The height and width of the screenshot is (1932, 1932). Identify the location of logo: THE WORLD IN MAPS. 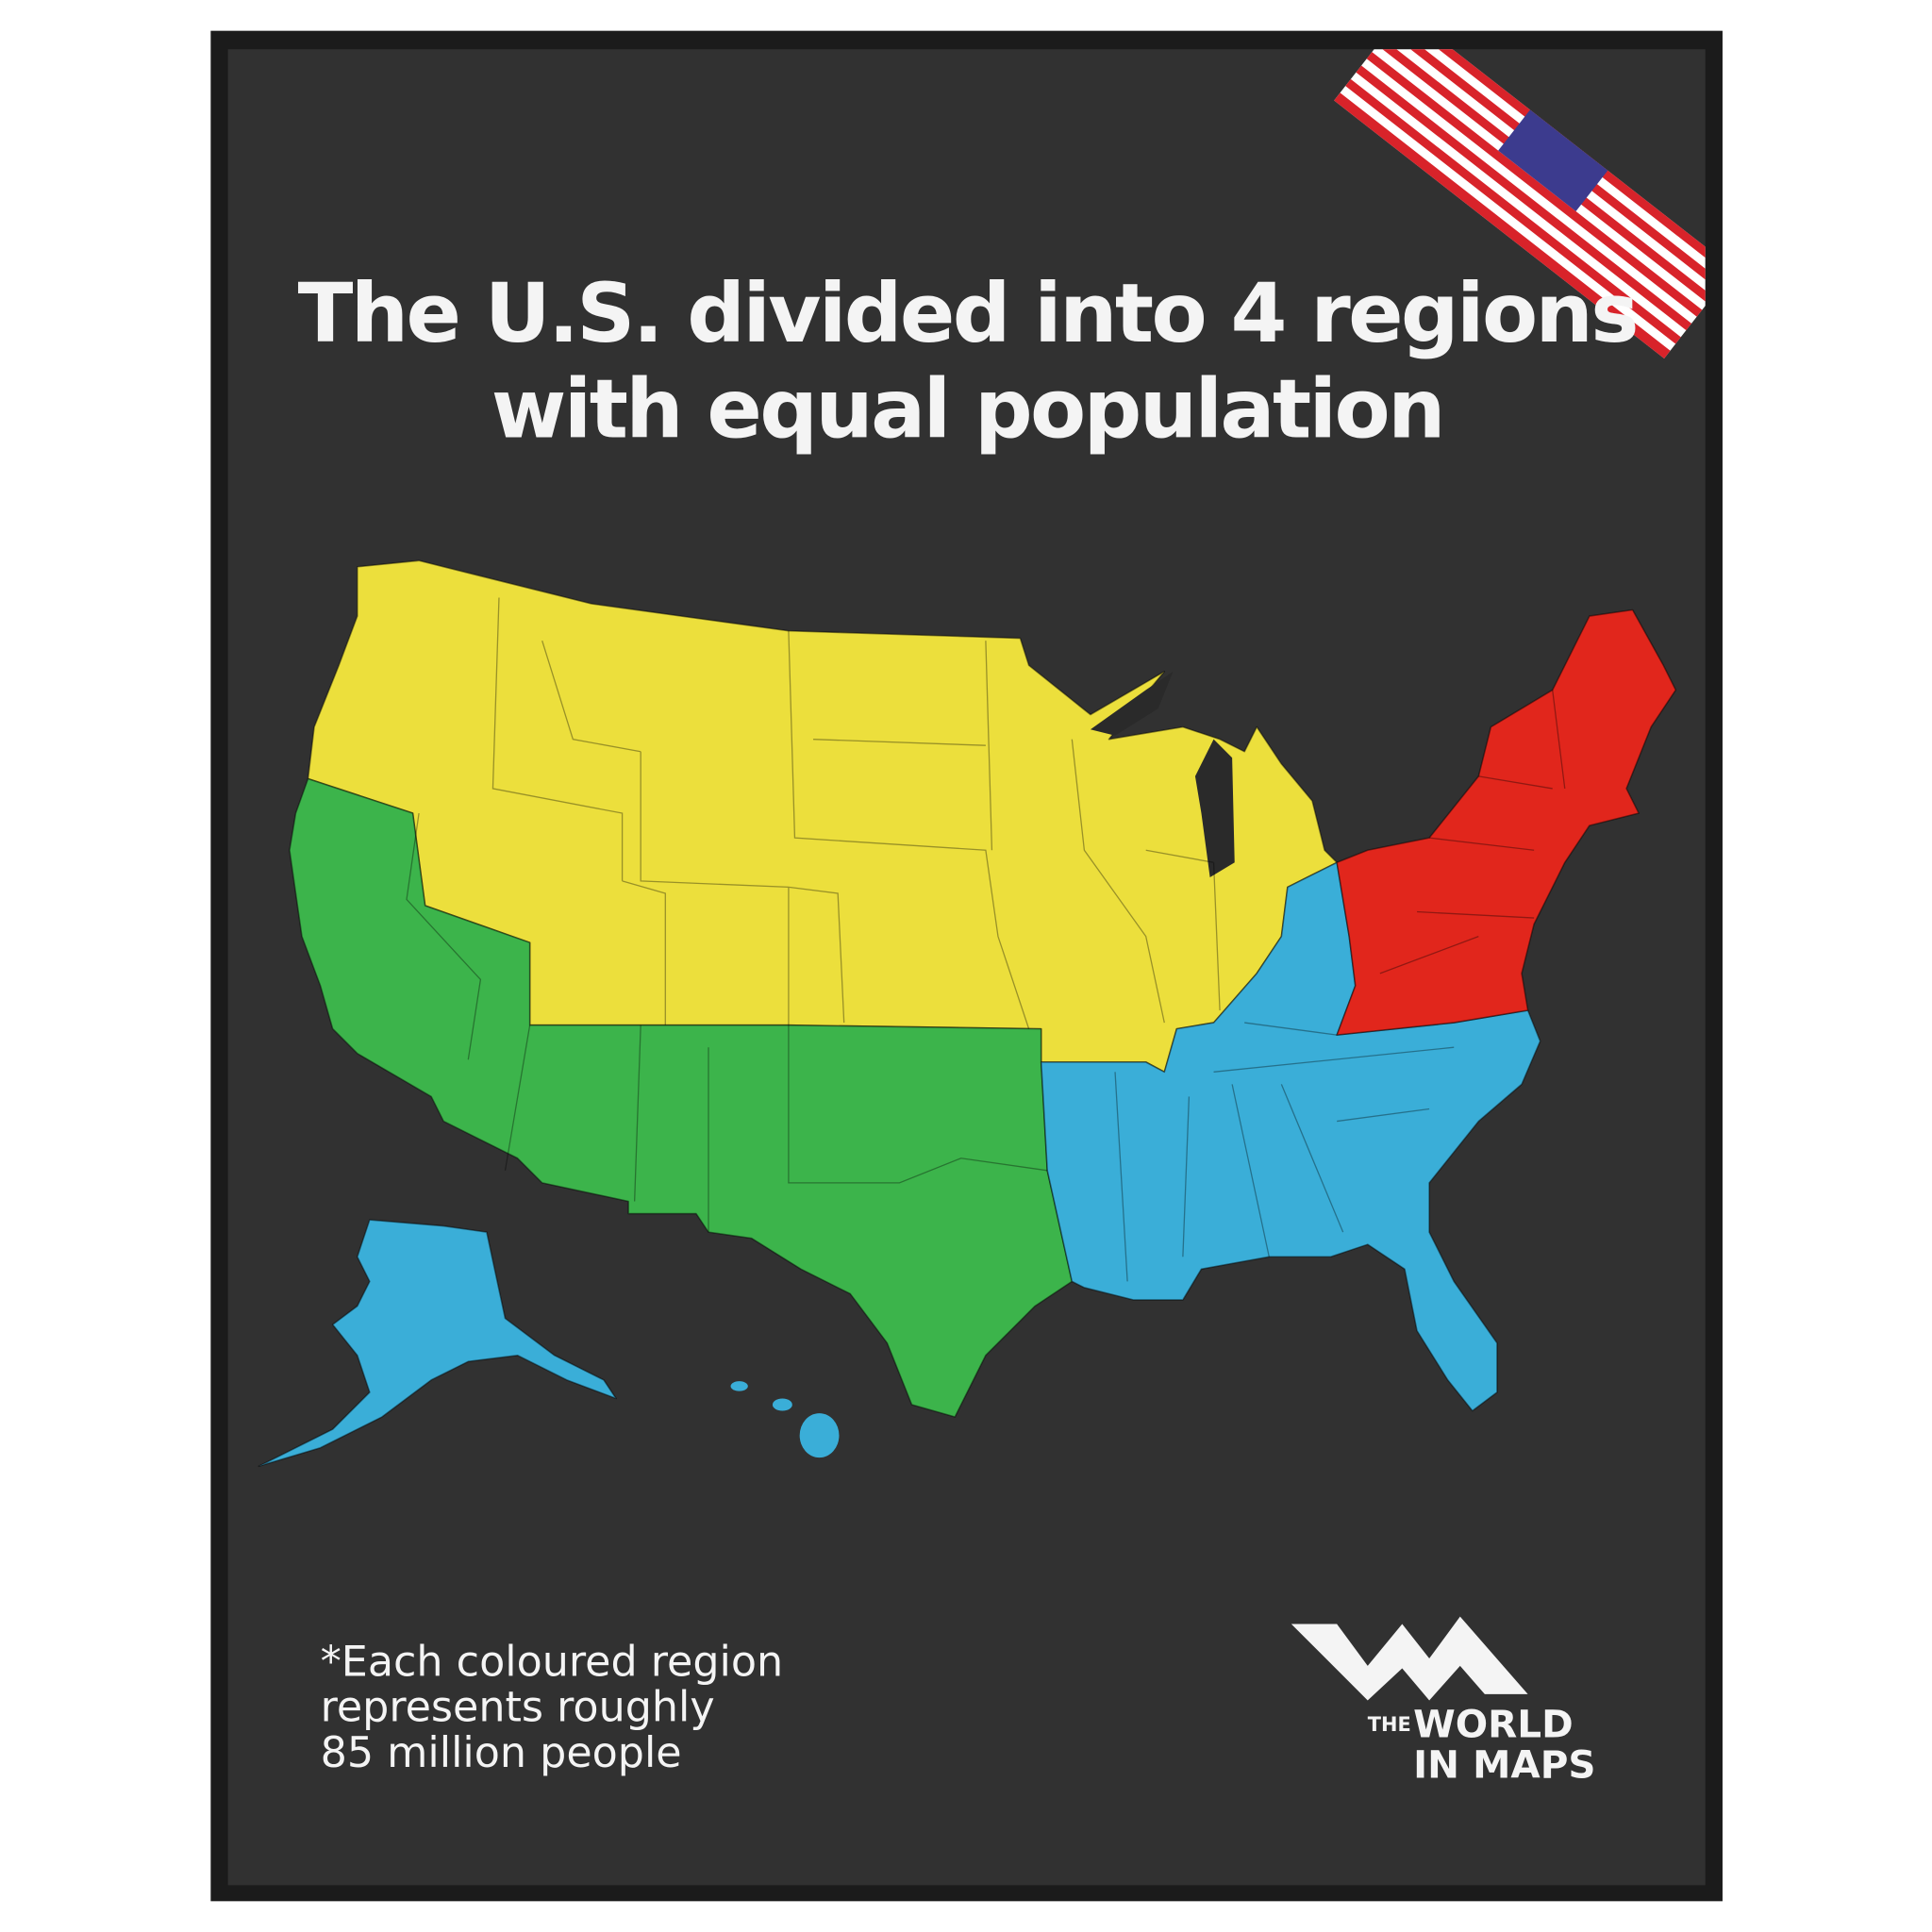
(1444, 1702).